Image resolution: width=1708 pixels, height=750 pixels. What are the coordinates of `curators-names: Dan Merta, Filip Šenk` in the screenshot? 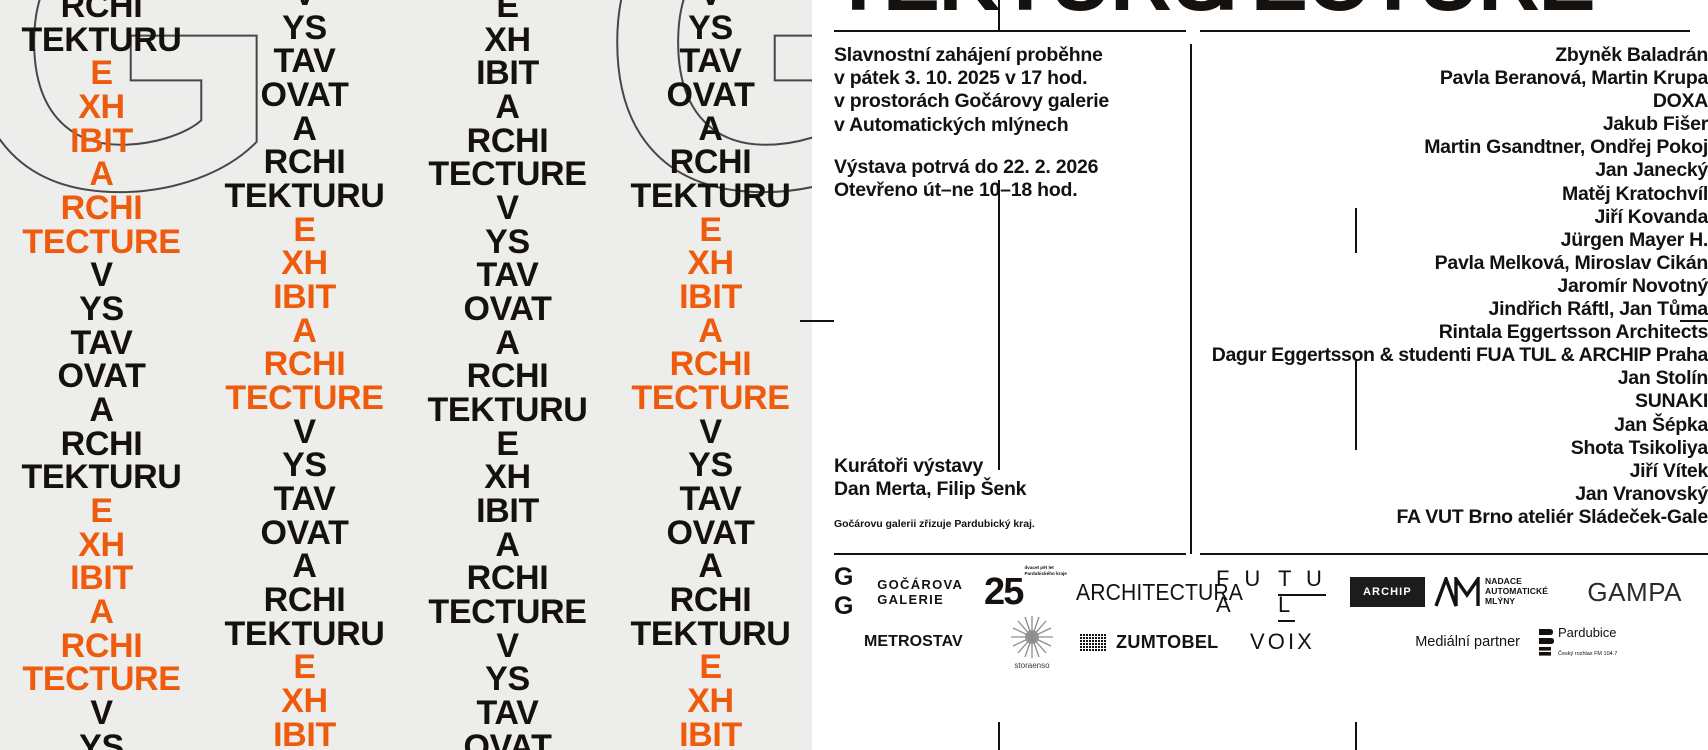 It's located at (930, 489).